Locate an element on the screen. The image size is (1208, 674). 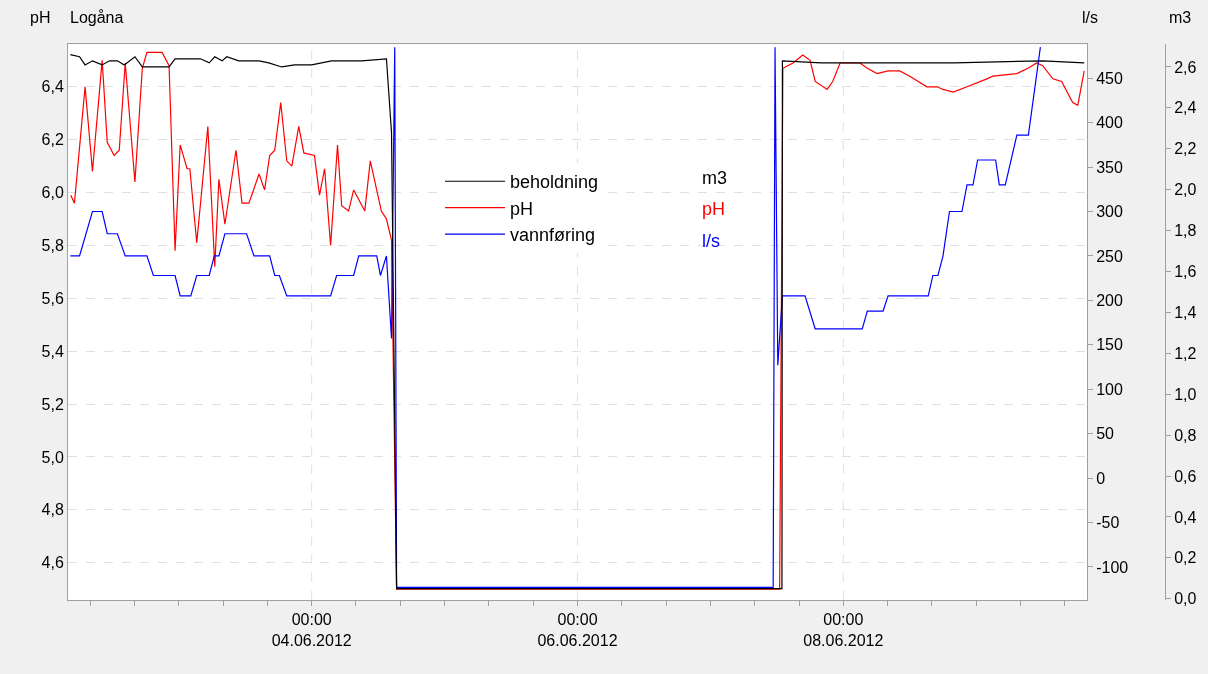
x-tick-label: 00:00 06.06.2012 is located at coordinates (577, 630).